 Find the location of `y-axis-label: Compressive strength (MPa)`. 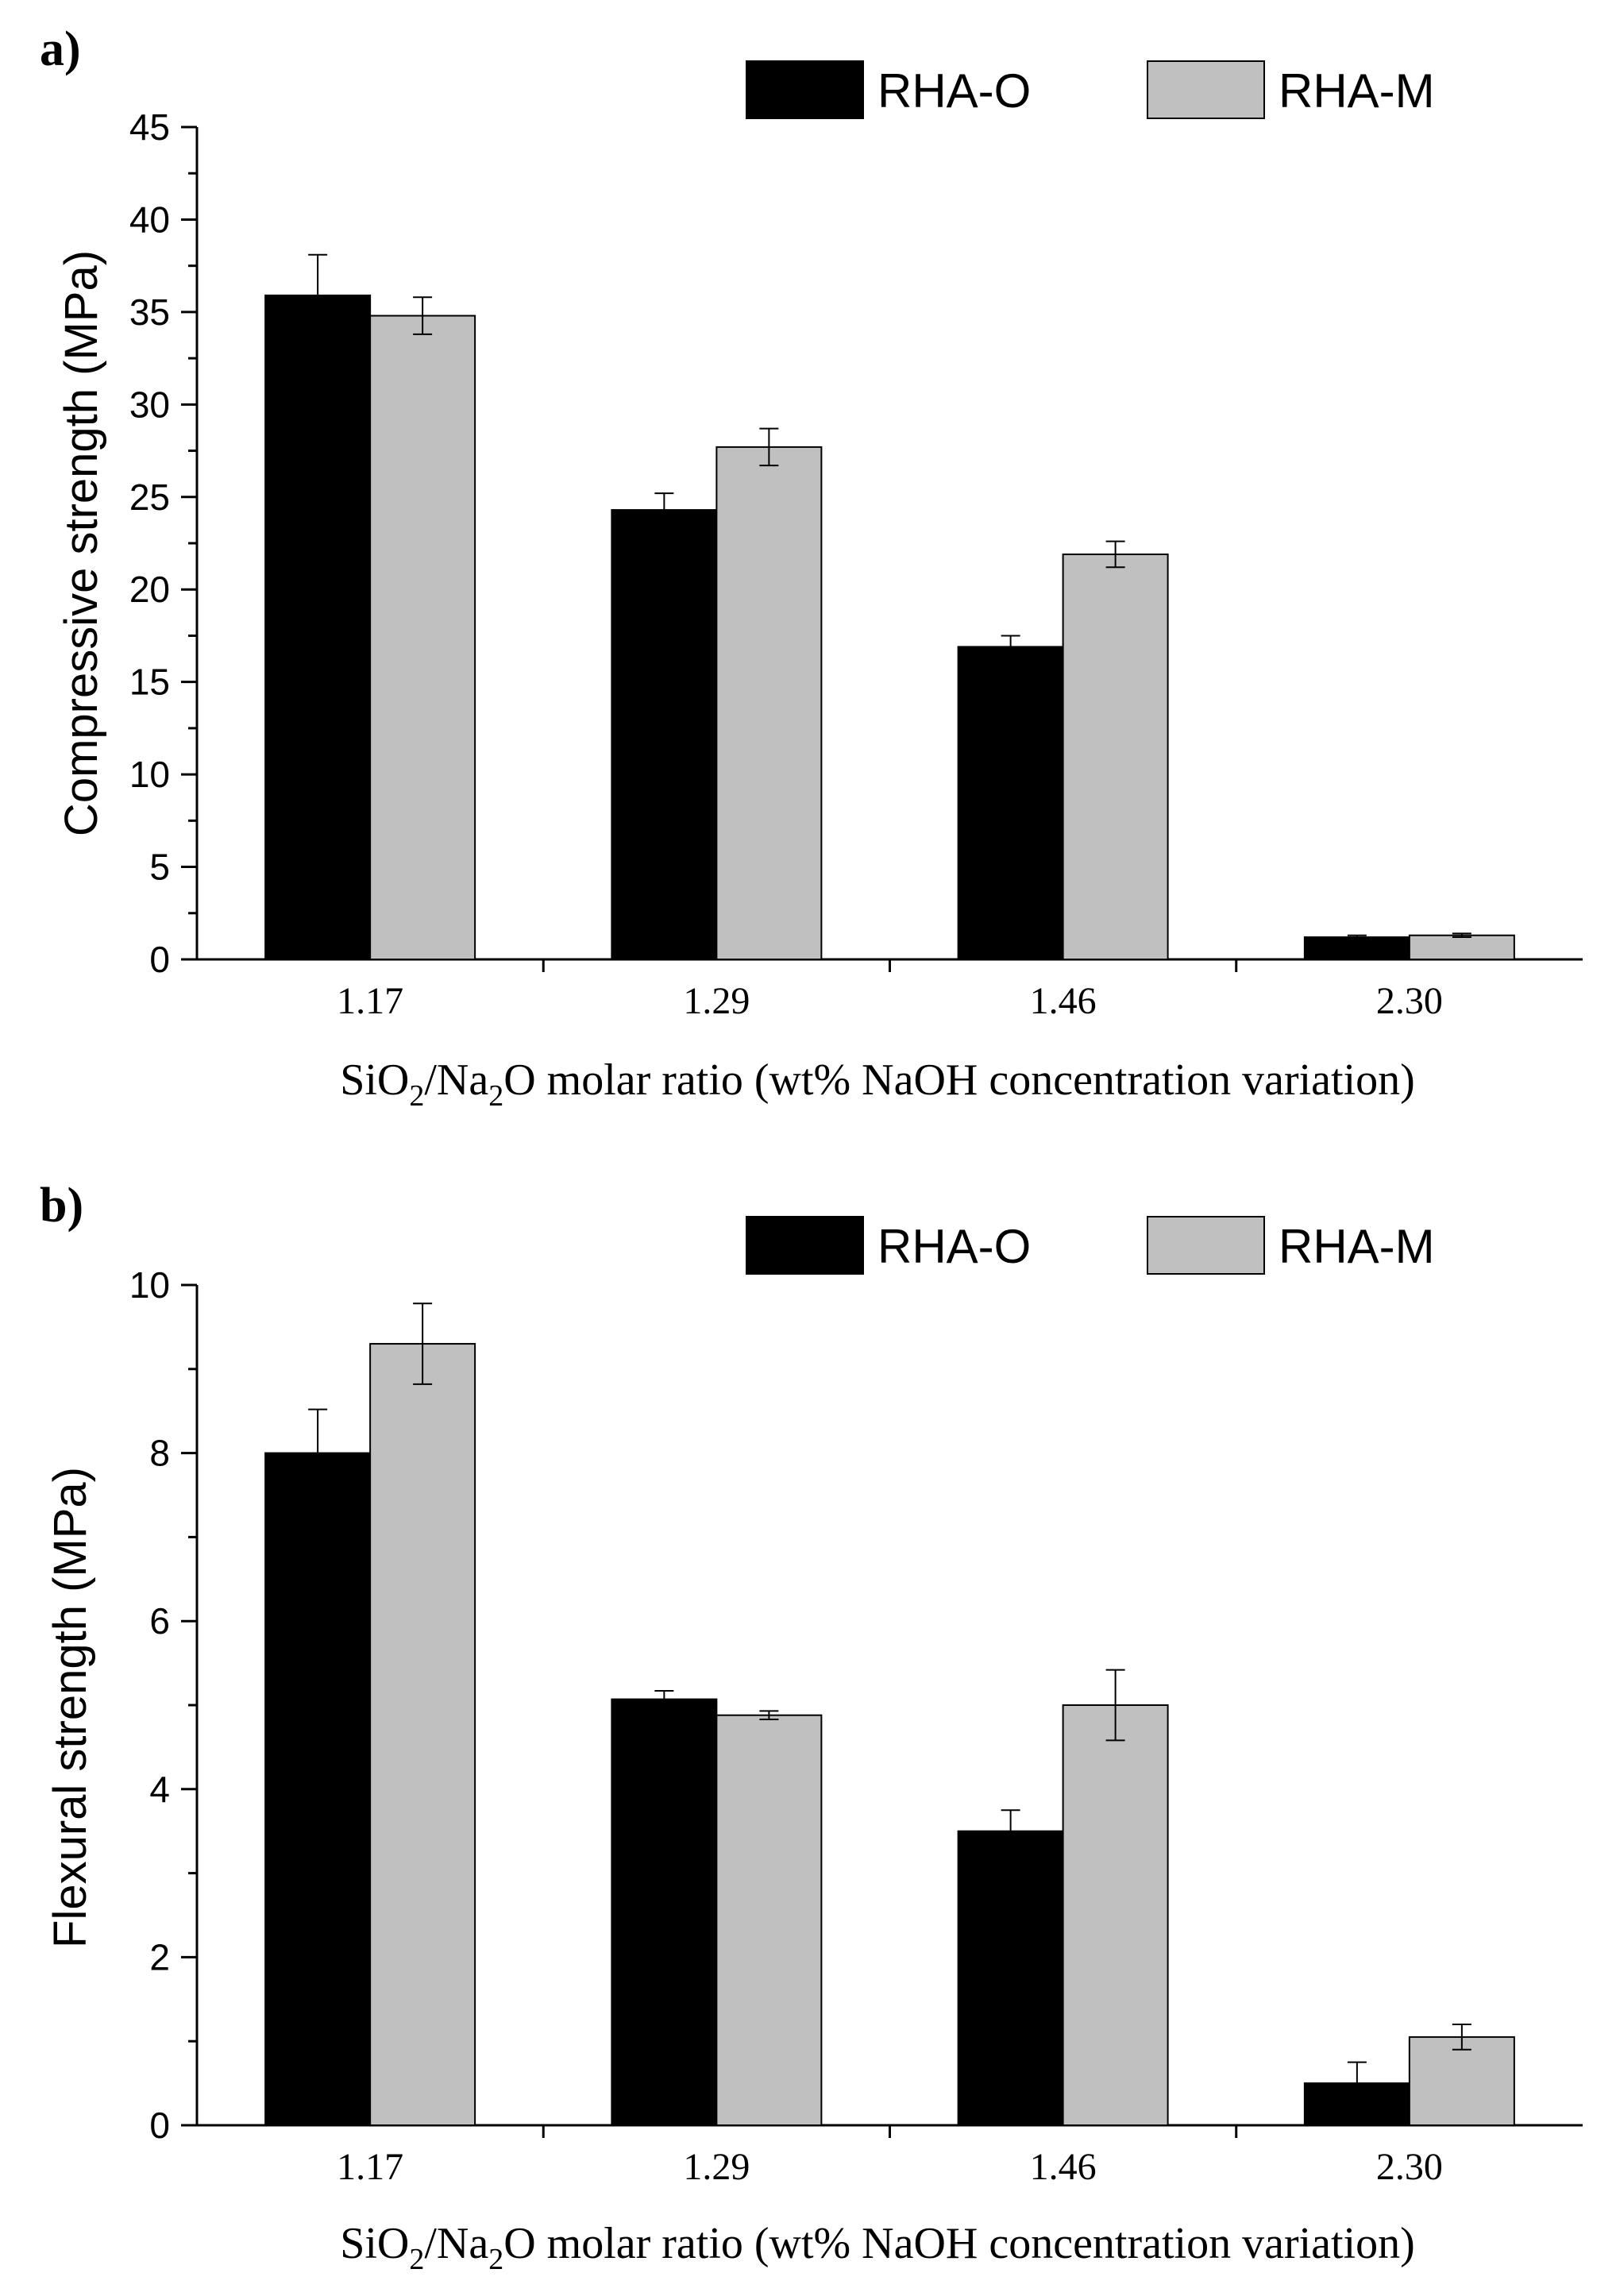

y-axis-label: Compressive strength (MPa) is located at coordinates (81, 543).